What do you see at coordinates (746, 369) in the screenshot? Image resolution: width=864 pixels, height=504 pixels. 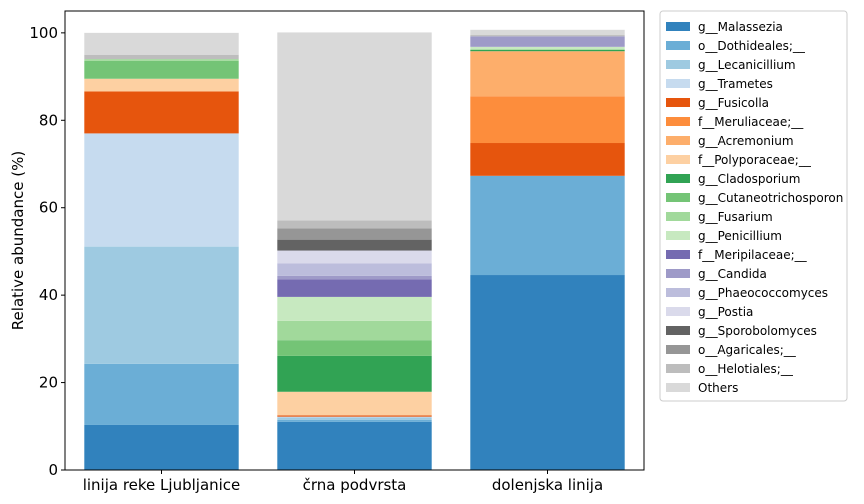 I see `legend-label-18: o__Helotiales;__` at bounding box center [746, 369].